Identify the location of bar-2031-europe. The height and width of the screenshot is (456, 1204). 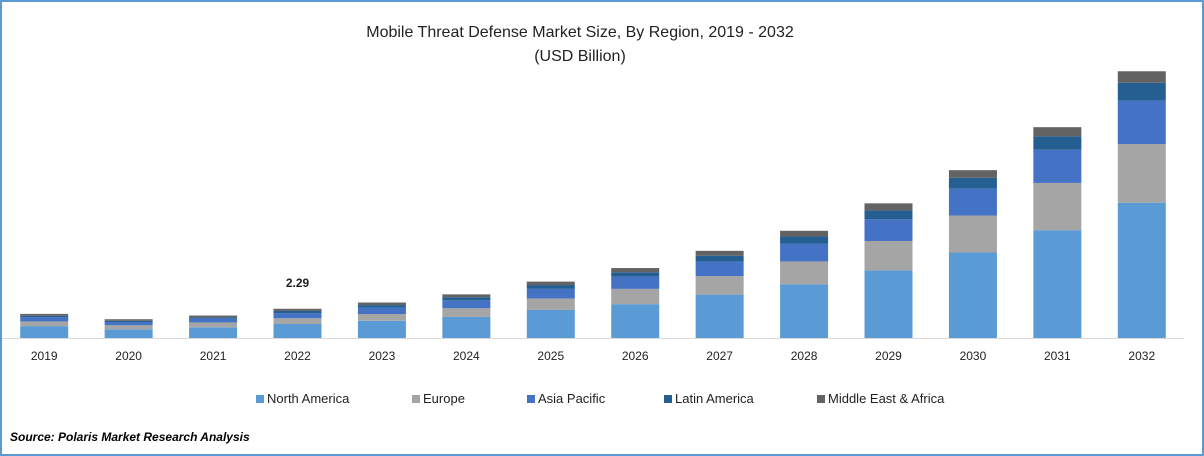
(1057, 206).